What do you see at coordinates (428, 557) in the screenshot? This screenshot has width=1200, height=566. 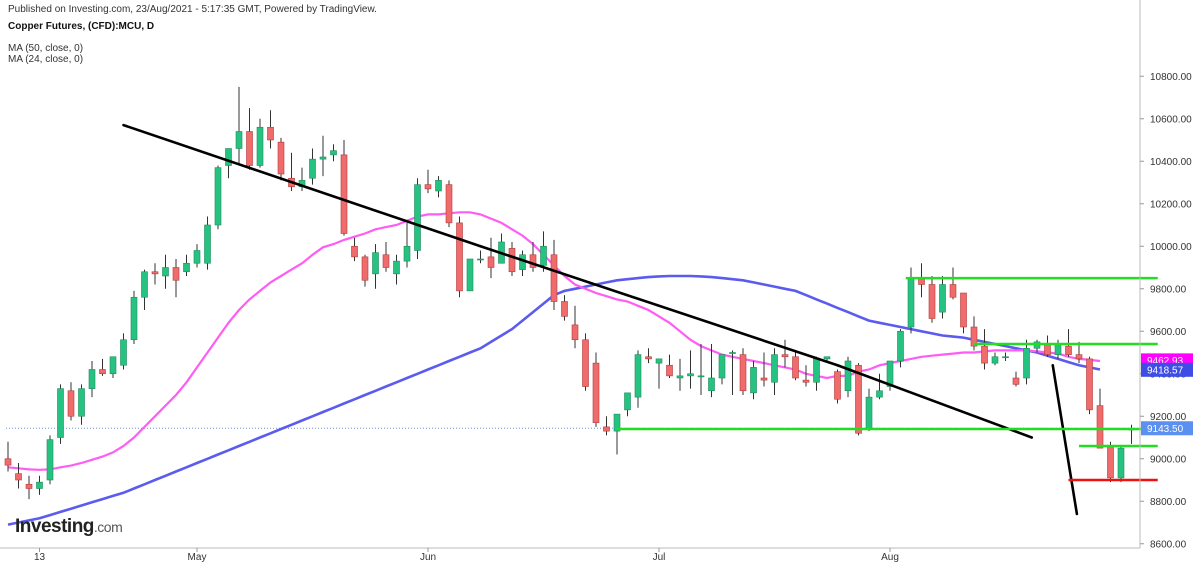 I see `x-tick-label: Jun` at bounding box center [428, 557].